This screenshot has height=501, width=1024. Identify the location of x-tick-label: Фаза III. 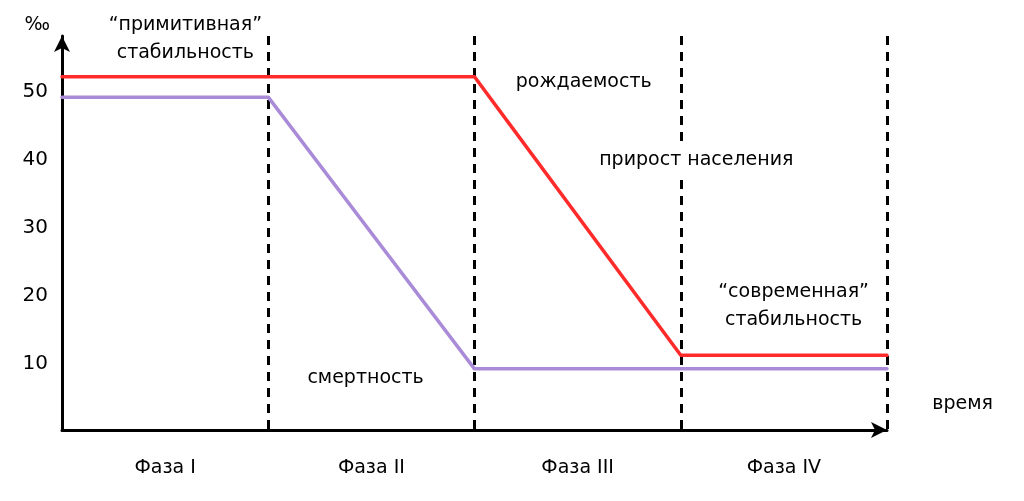
(577, 465).